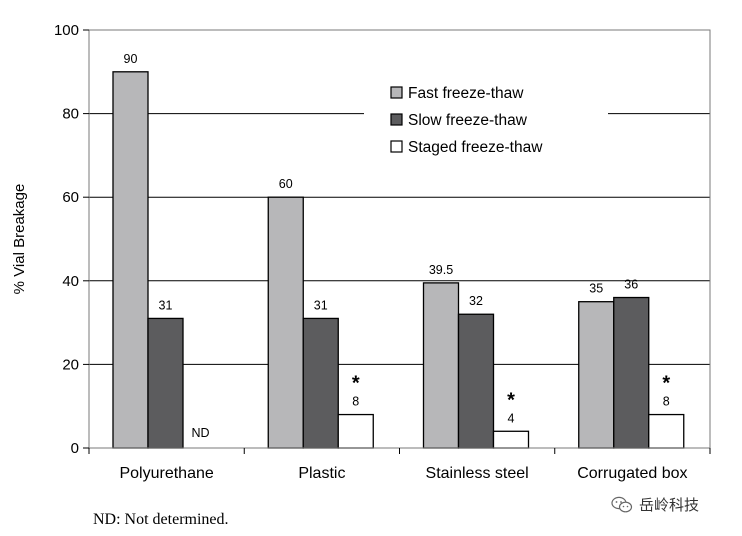 The height and width of the screenshot is (536, 742). What do you see at coordinates (476, 301) in the screenshot?
I see `data-label: 32` at bounding box center [476, 301].